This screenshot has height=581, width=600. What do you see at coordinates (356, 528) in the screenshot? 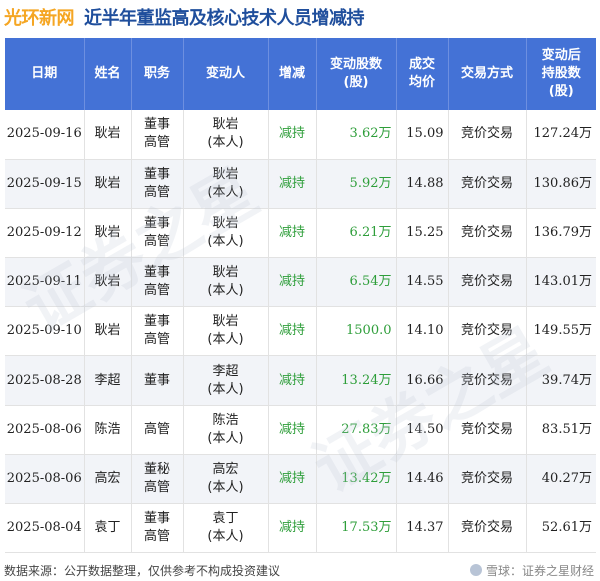
I see `shares-cell: 17.53万` at bounding box center [356, 528].